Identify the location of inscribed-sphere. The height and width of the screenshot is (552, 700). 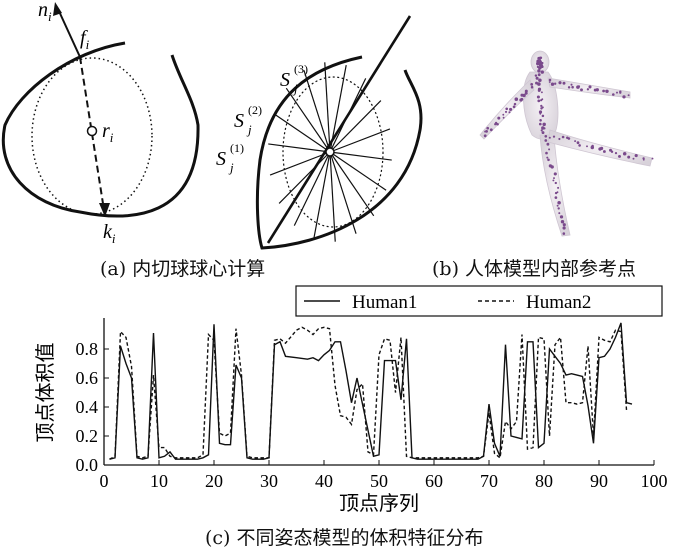
(92, 136).